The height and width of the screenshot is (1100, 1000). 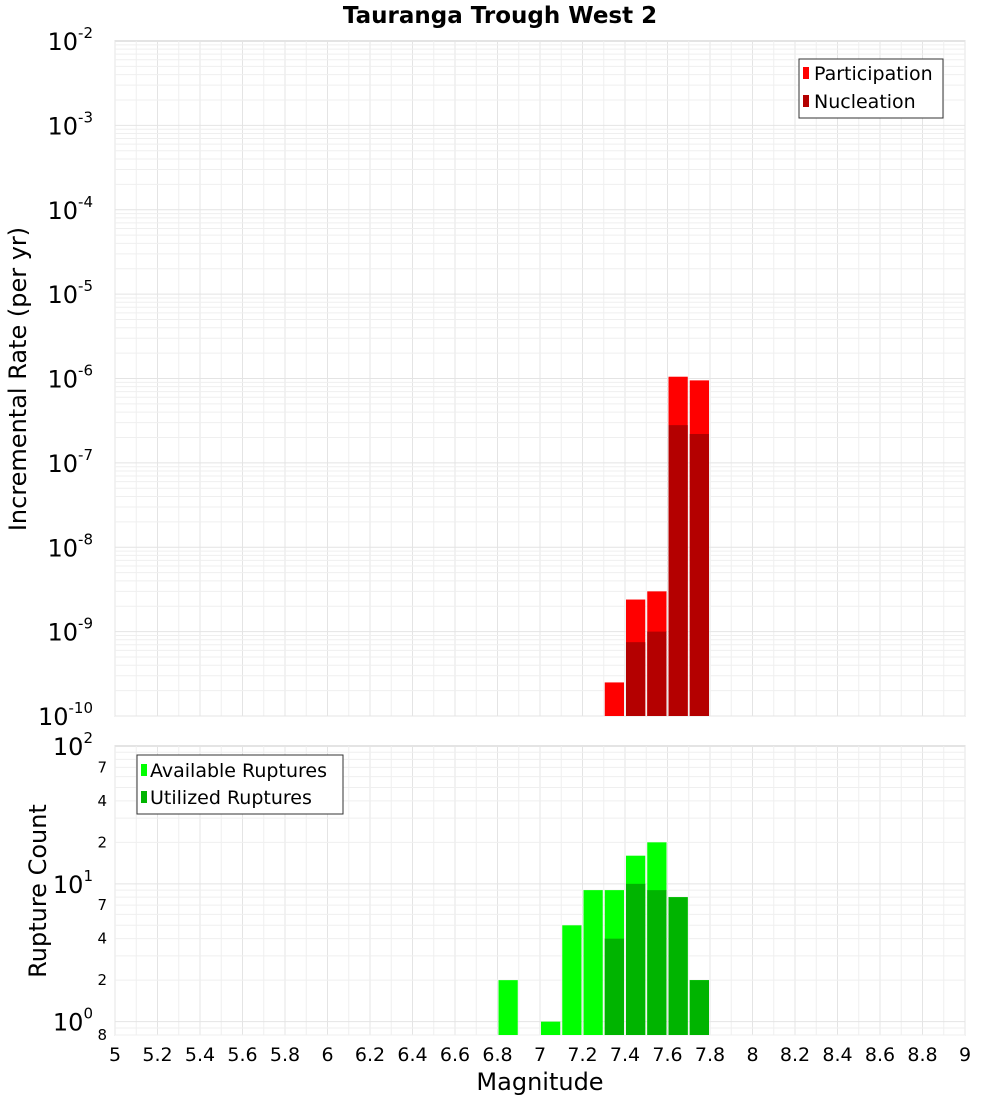 I want to click on participation-legend-label: Participation, so click(x=873, y=74).